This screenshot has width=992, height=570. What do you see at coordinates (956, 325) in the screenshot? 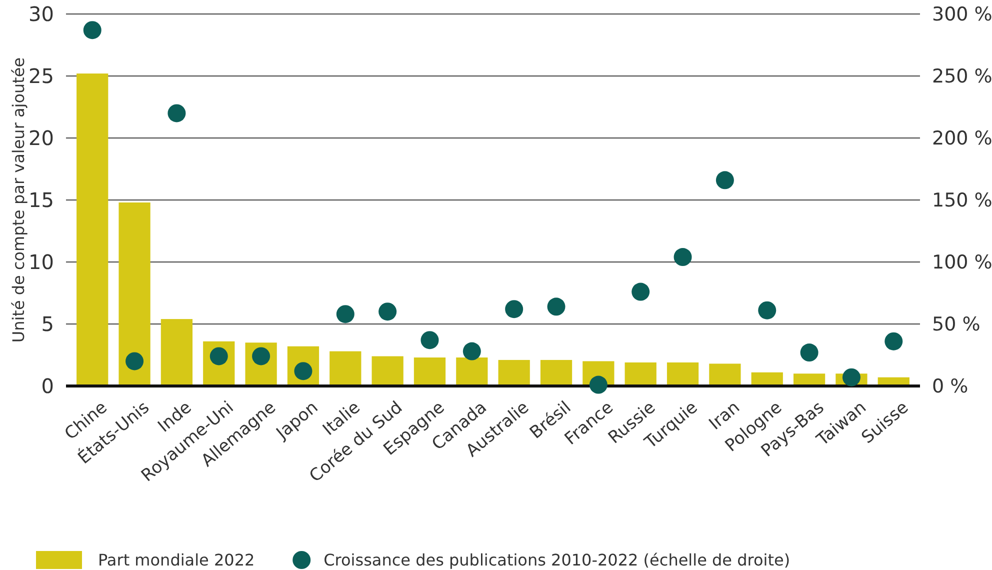
I see `y2-tick-label: 50 %` at bounding box center [956, 325].